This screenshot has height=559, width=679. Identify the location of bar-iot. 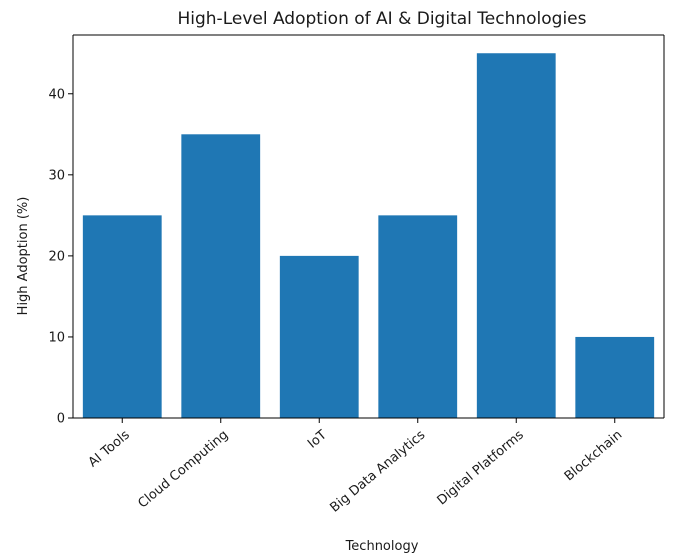
(319, 336).